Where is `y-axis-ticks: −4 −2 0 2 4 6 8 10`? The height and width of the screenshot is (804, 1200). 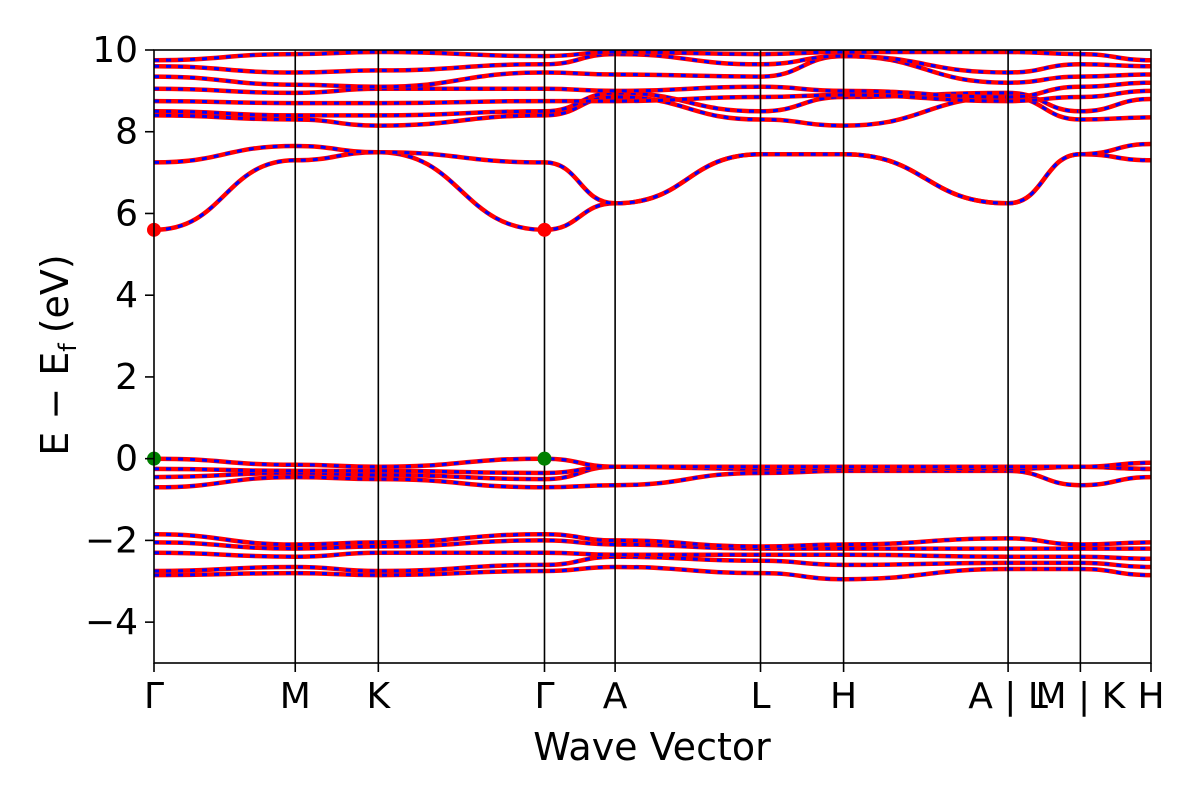 y-axis-ticks: −4 −2 0 2 4 6 8 10 is located at coordinates (119, 336).